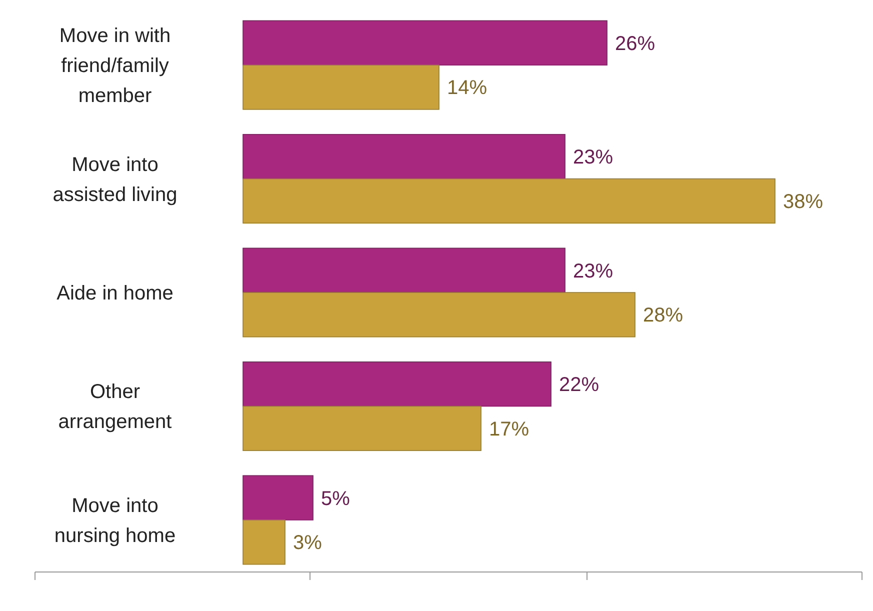  I want to click on data-label: 3%, so click(307, 543).